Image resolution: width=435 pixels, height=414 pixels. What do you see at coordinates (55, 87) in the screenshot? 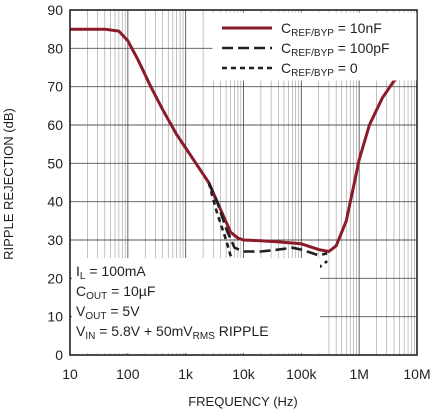
I see `y-tick-label: 70` at bounding box center [55, 87].